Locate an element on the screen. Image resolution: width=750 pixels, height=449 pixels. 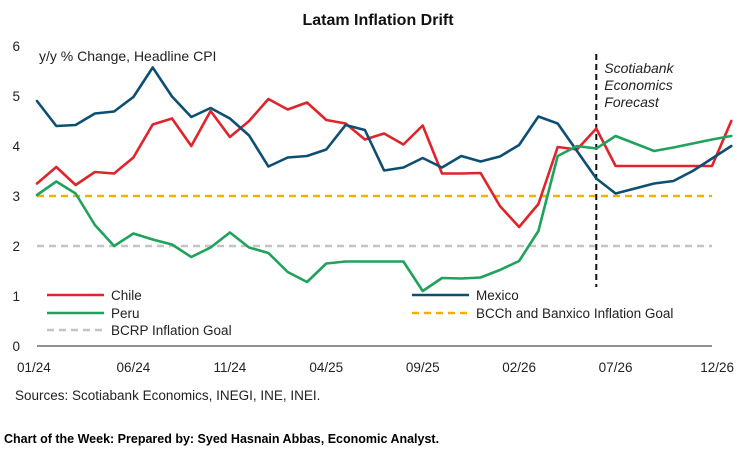
x-tick-label: 02/26 is located at coordinates (519, 367).